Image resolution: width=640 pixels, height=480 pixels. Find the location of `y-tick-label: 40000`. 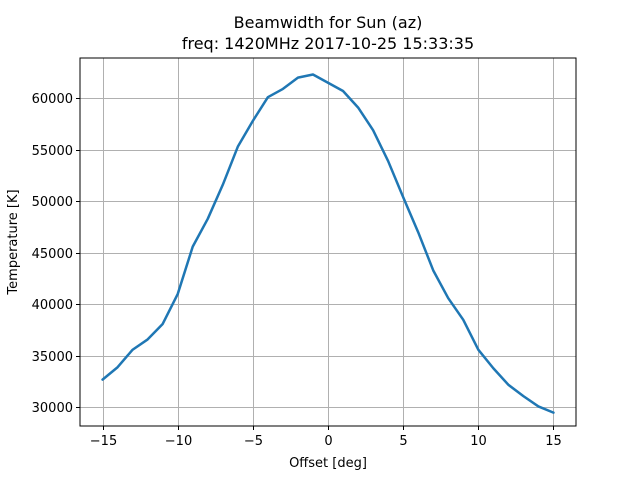

y-tick-label: 40000 is located at coordinates (52, 305).